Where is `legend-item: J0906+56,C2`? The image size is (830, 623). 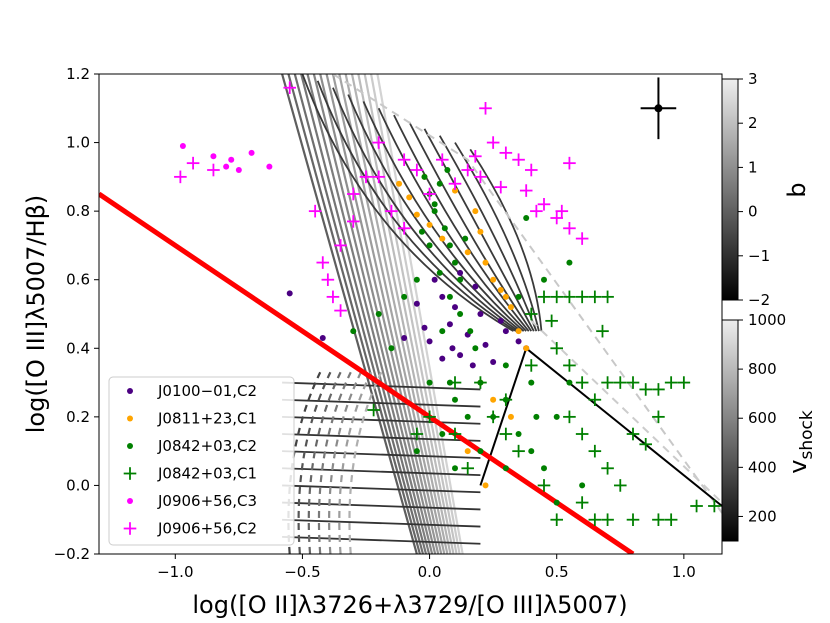 legend-item: J0906+56,C2 is located at coordinates (190, 529).